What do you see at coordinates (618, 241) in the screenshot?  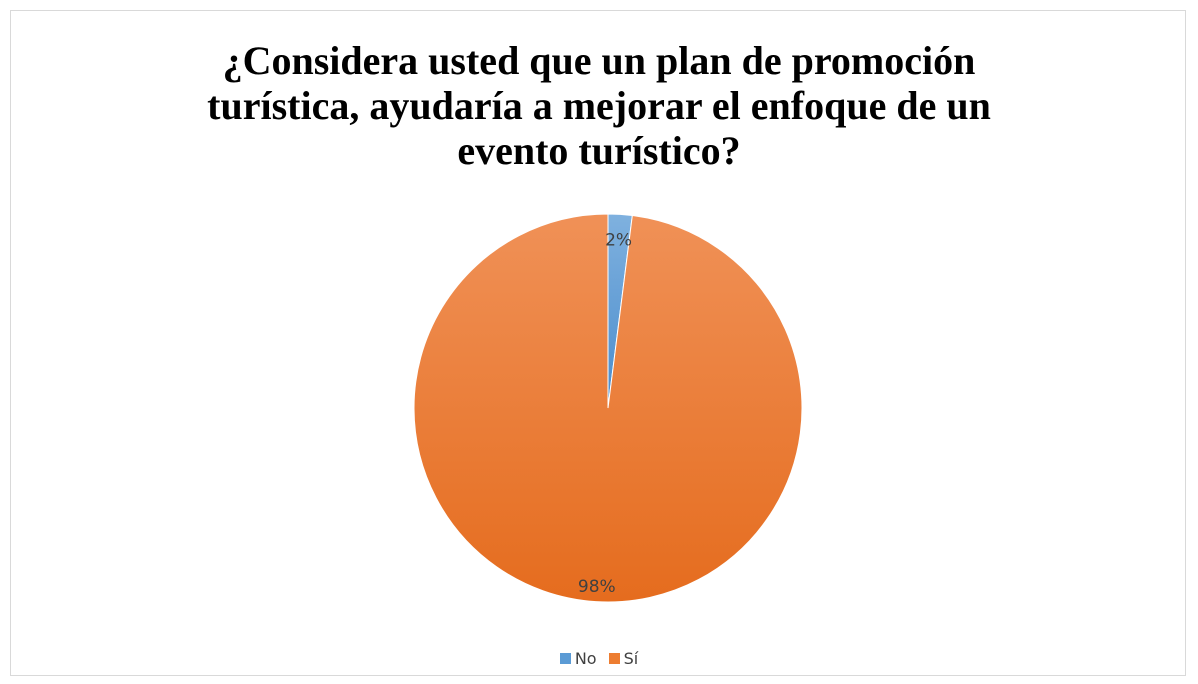 I see `data-label-no: 2%` at bounding box center [618, 241].